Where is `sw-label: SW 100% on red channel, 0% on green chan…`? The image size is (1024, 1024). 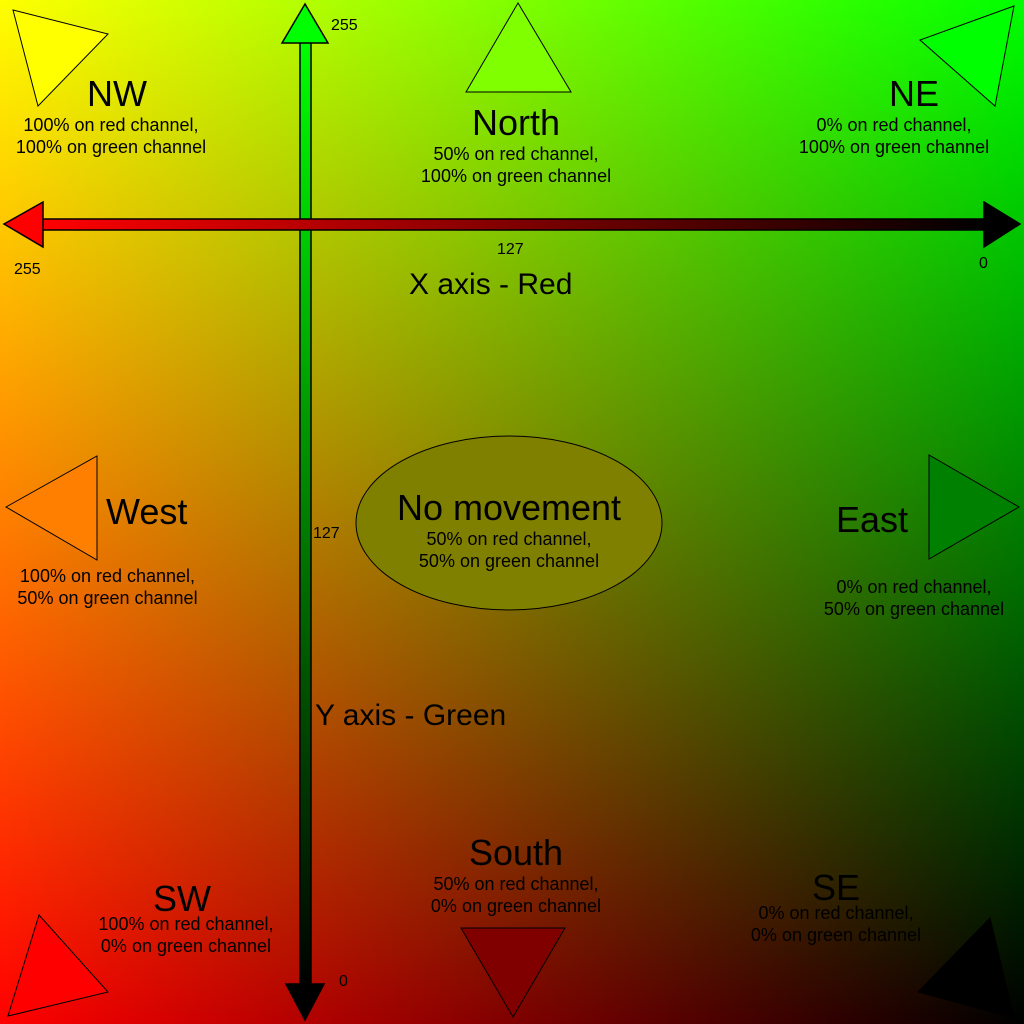 sw-label: SW 100% on red channel, 0% on green chan… is located at coordinates (186, 917).